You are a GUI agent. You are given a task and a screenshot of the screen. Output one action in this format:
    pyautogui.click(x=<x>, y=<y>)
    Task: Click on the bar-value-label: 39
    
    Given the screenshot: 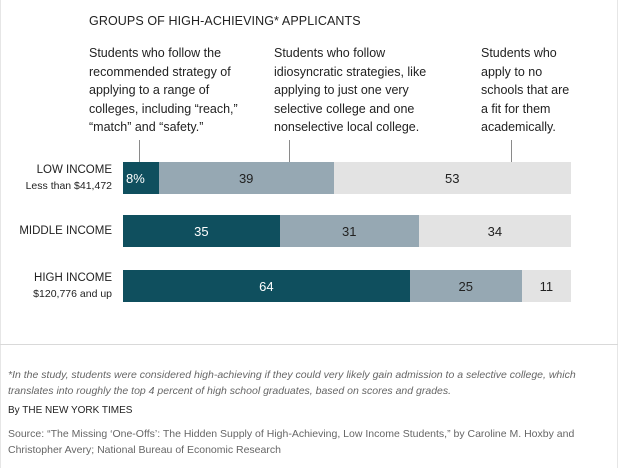 What is the action you would take?
    pyautogui.click(x=246, y=178)
    